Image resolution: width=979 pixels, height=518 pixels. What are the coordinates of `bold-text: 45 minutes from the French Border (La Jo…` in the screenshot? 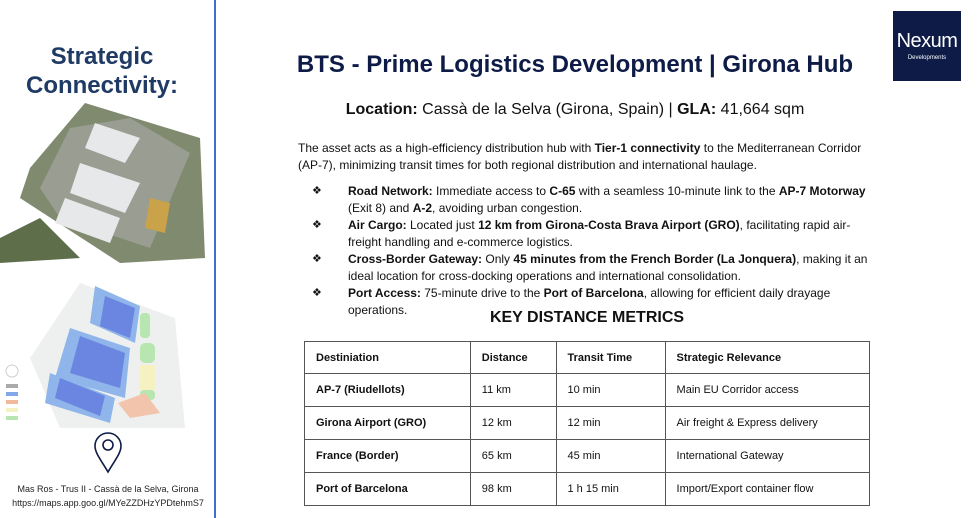 It's located at (655, 259).